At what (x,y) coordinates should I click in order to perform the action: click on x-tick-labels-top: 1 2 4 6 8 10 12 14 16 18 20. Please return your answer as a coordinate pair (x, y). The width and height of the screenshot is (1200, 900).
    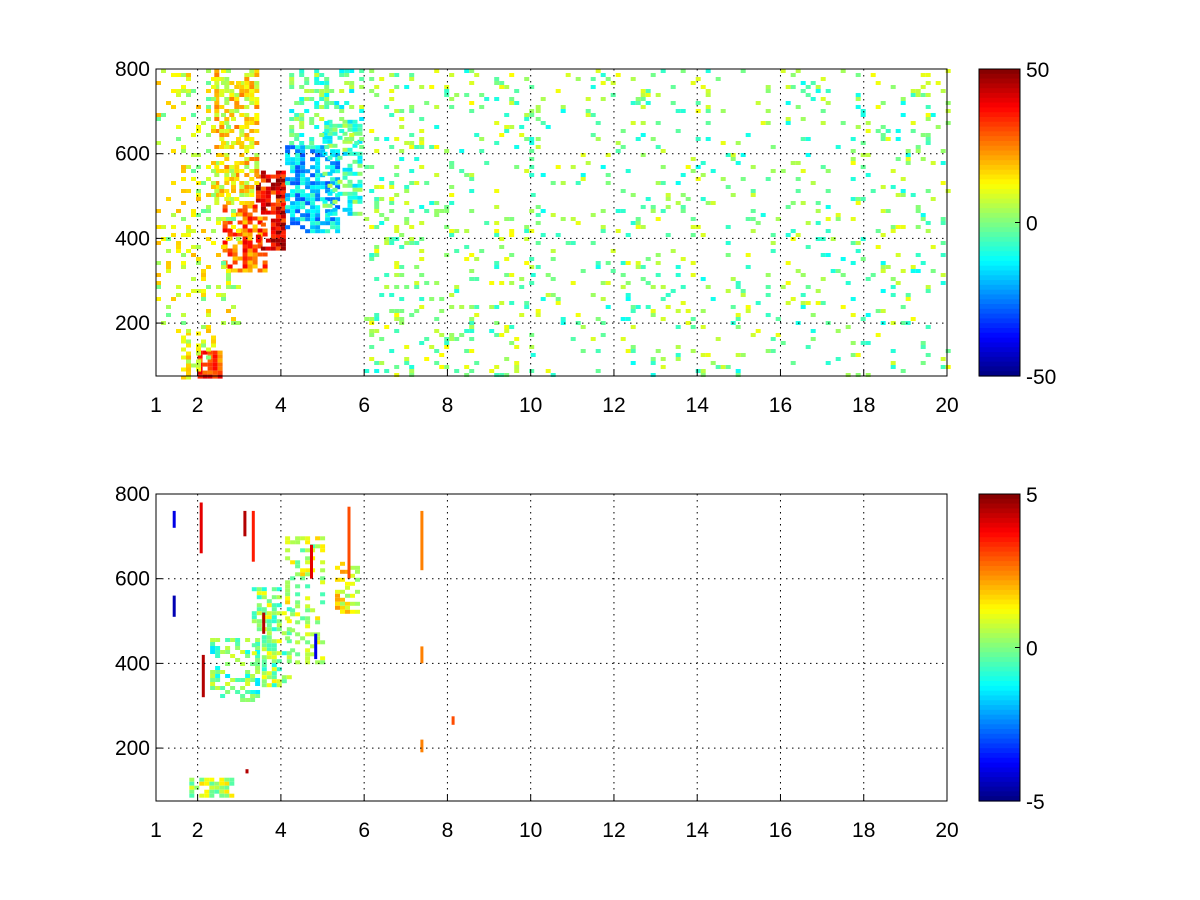
    Looking at the image, I should click on (554, 393).